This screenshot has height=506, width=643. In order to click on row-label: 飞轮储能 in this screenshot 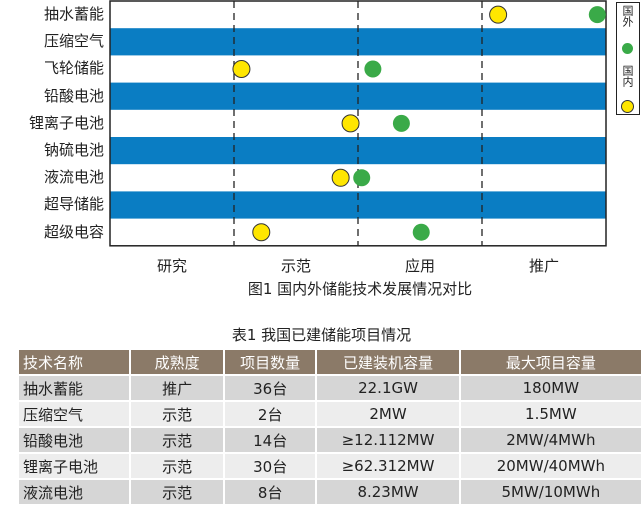, I will do `click(73, 68)`.